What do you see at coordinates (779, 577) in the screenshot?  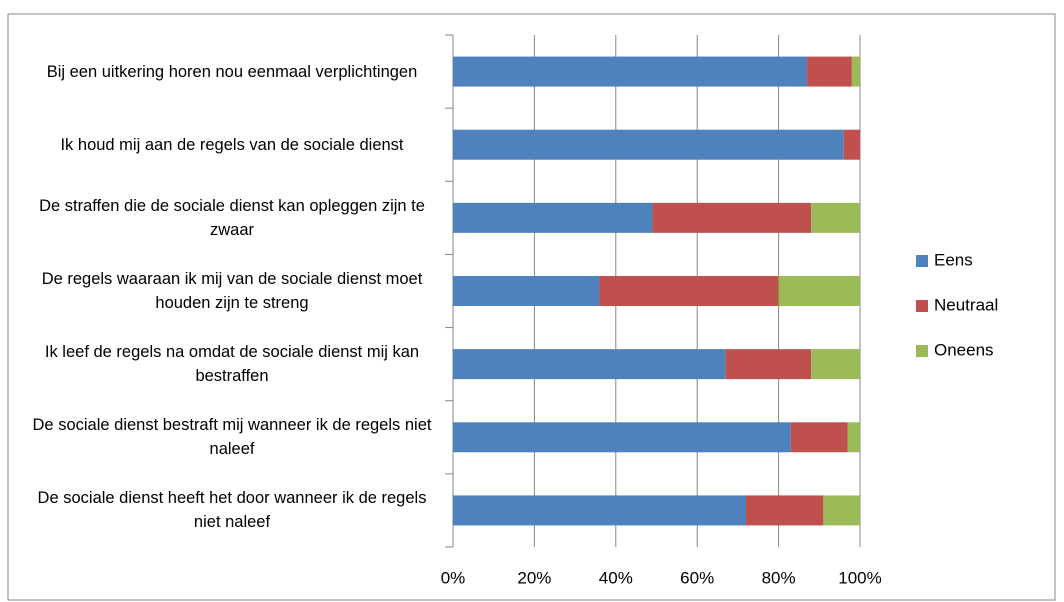 I see `x-tick-label: 80%` at bounding box center [779, 577].